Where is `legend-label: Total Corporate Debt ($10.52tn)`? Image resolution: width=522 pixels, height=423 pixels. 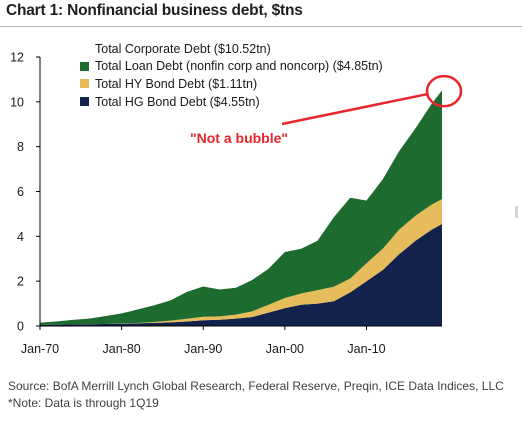 legend-label: Total Corporate Debt ($10.52tn) is located at coordinates (183, 48).